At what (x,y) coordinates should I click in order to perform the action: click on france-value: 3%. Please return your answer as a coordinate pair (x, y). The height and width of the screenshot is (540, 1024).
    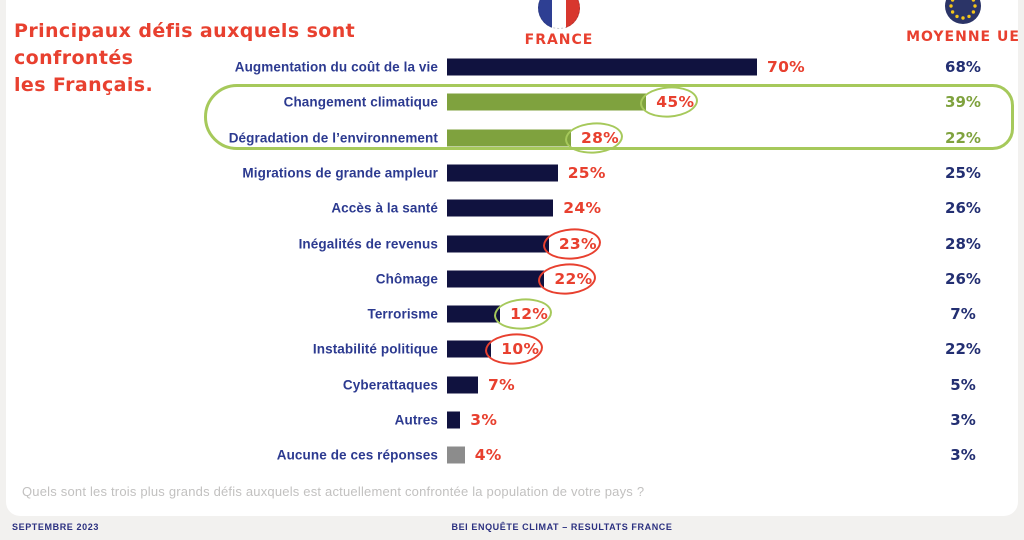
    Looking at the image, I should click on (484, 420).